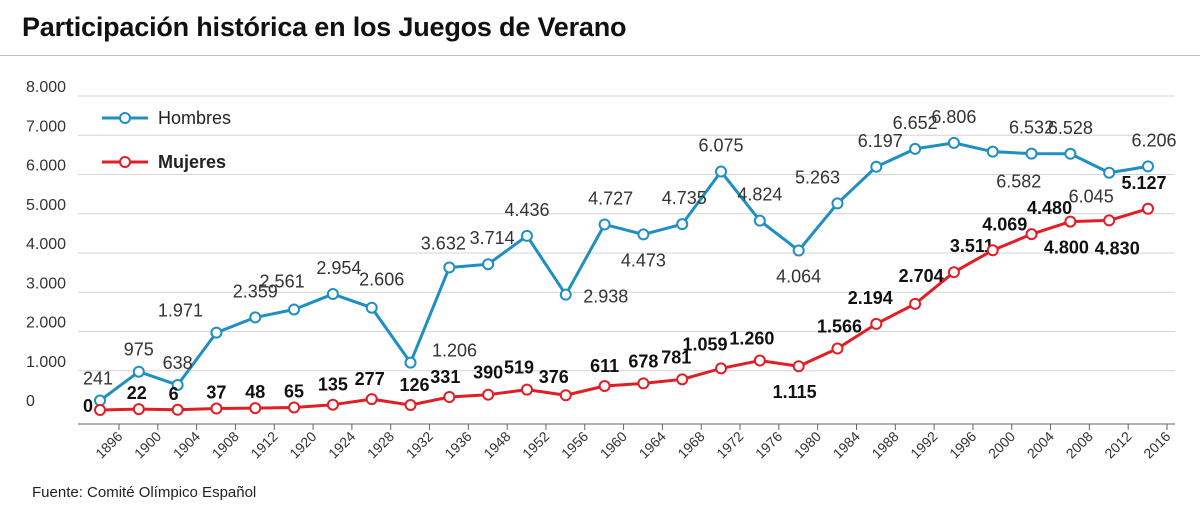 This screenshot has height=508, width=1200. Describe the element at coordinates (192, 162) in the screenshot. I see `legend-label: Mujeres` at that location.